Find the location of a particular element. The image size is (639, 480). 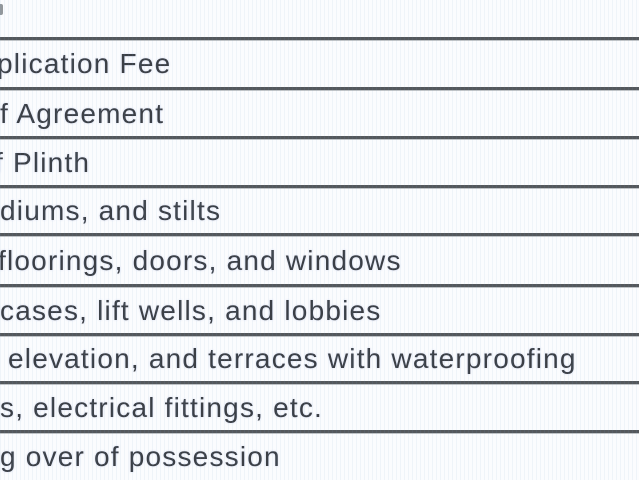

row-text: f Plinth is located at coordinates (45, 162).